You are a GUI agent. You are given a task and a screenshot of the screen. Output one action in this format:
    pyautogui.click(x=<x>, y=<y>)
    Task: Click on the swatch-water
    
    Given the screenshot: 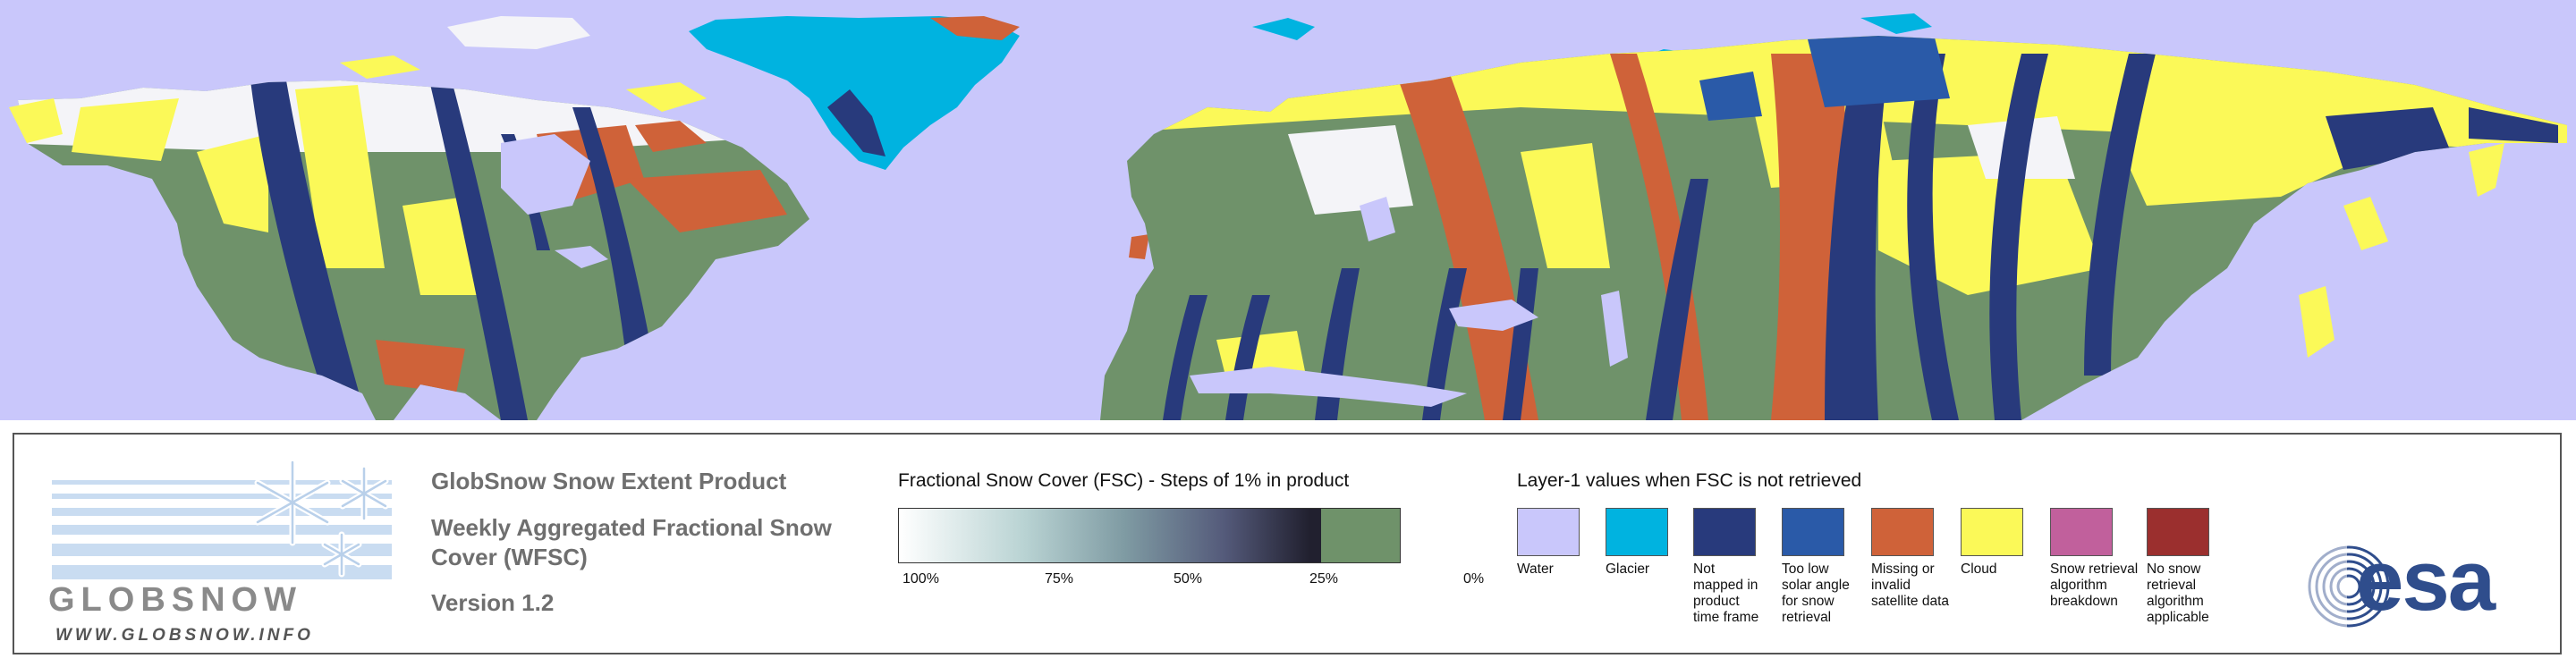 What is the action you would take?
    pyautogui.click(x=1548, y=532)
    